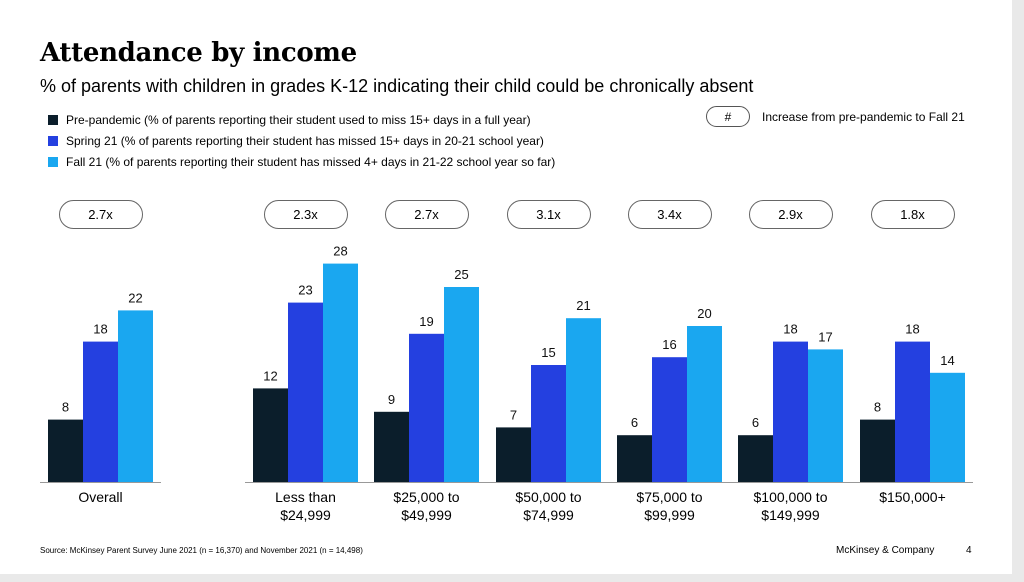  I want to click on data-label-75-000-to-99-999-series-2: 20, so click(704, 313).